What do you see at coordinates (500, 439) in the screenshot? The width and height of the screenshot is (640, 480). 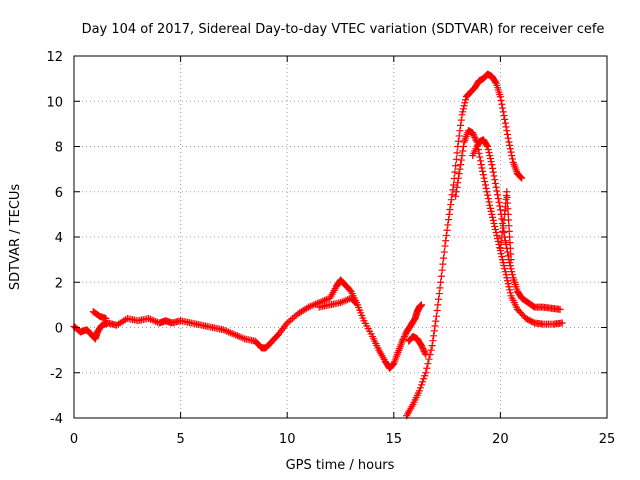 I see `x-tick-label: 20` at bounding box center [500, 439].